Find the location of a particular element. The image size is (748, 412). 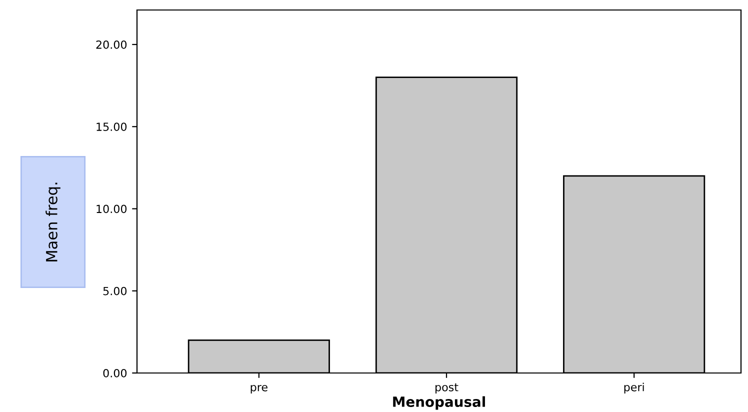

x-tick-label: post is located at coordinates (447, 388).